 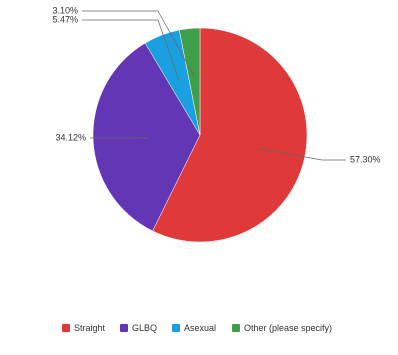 What do you see at coordinates (90, 328) in the screenshot?
I see `legend-label: Straight` at bounding box center [90, 328].